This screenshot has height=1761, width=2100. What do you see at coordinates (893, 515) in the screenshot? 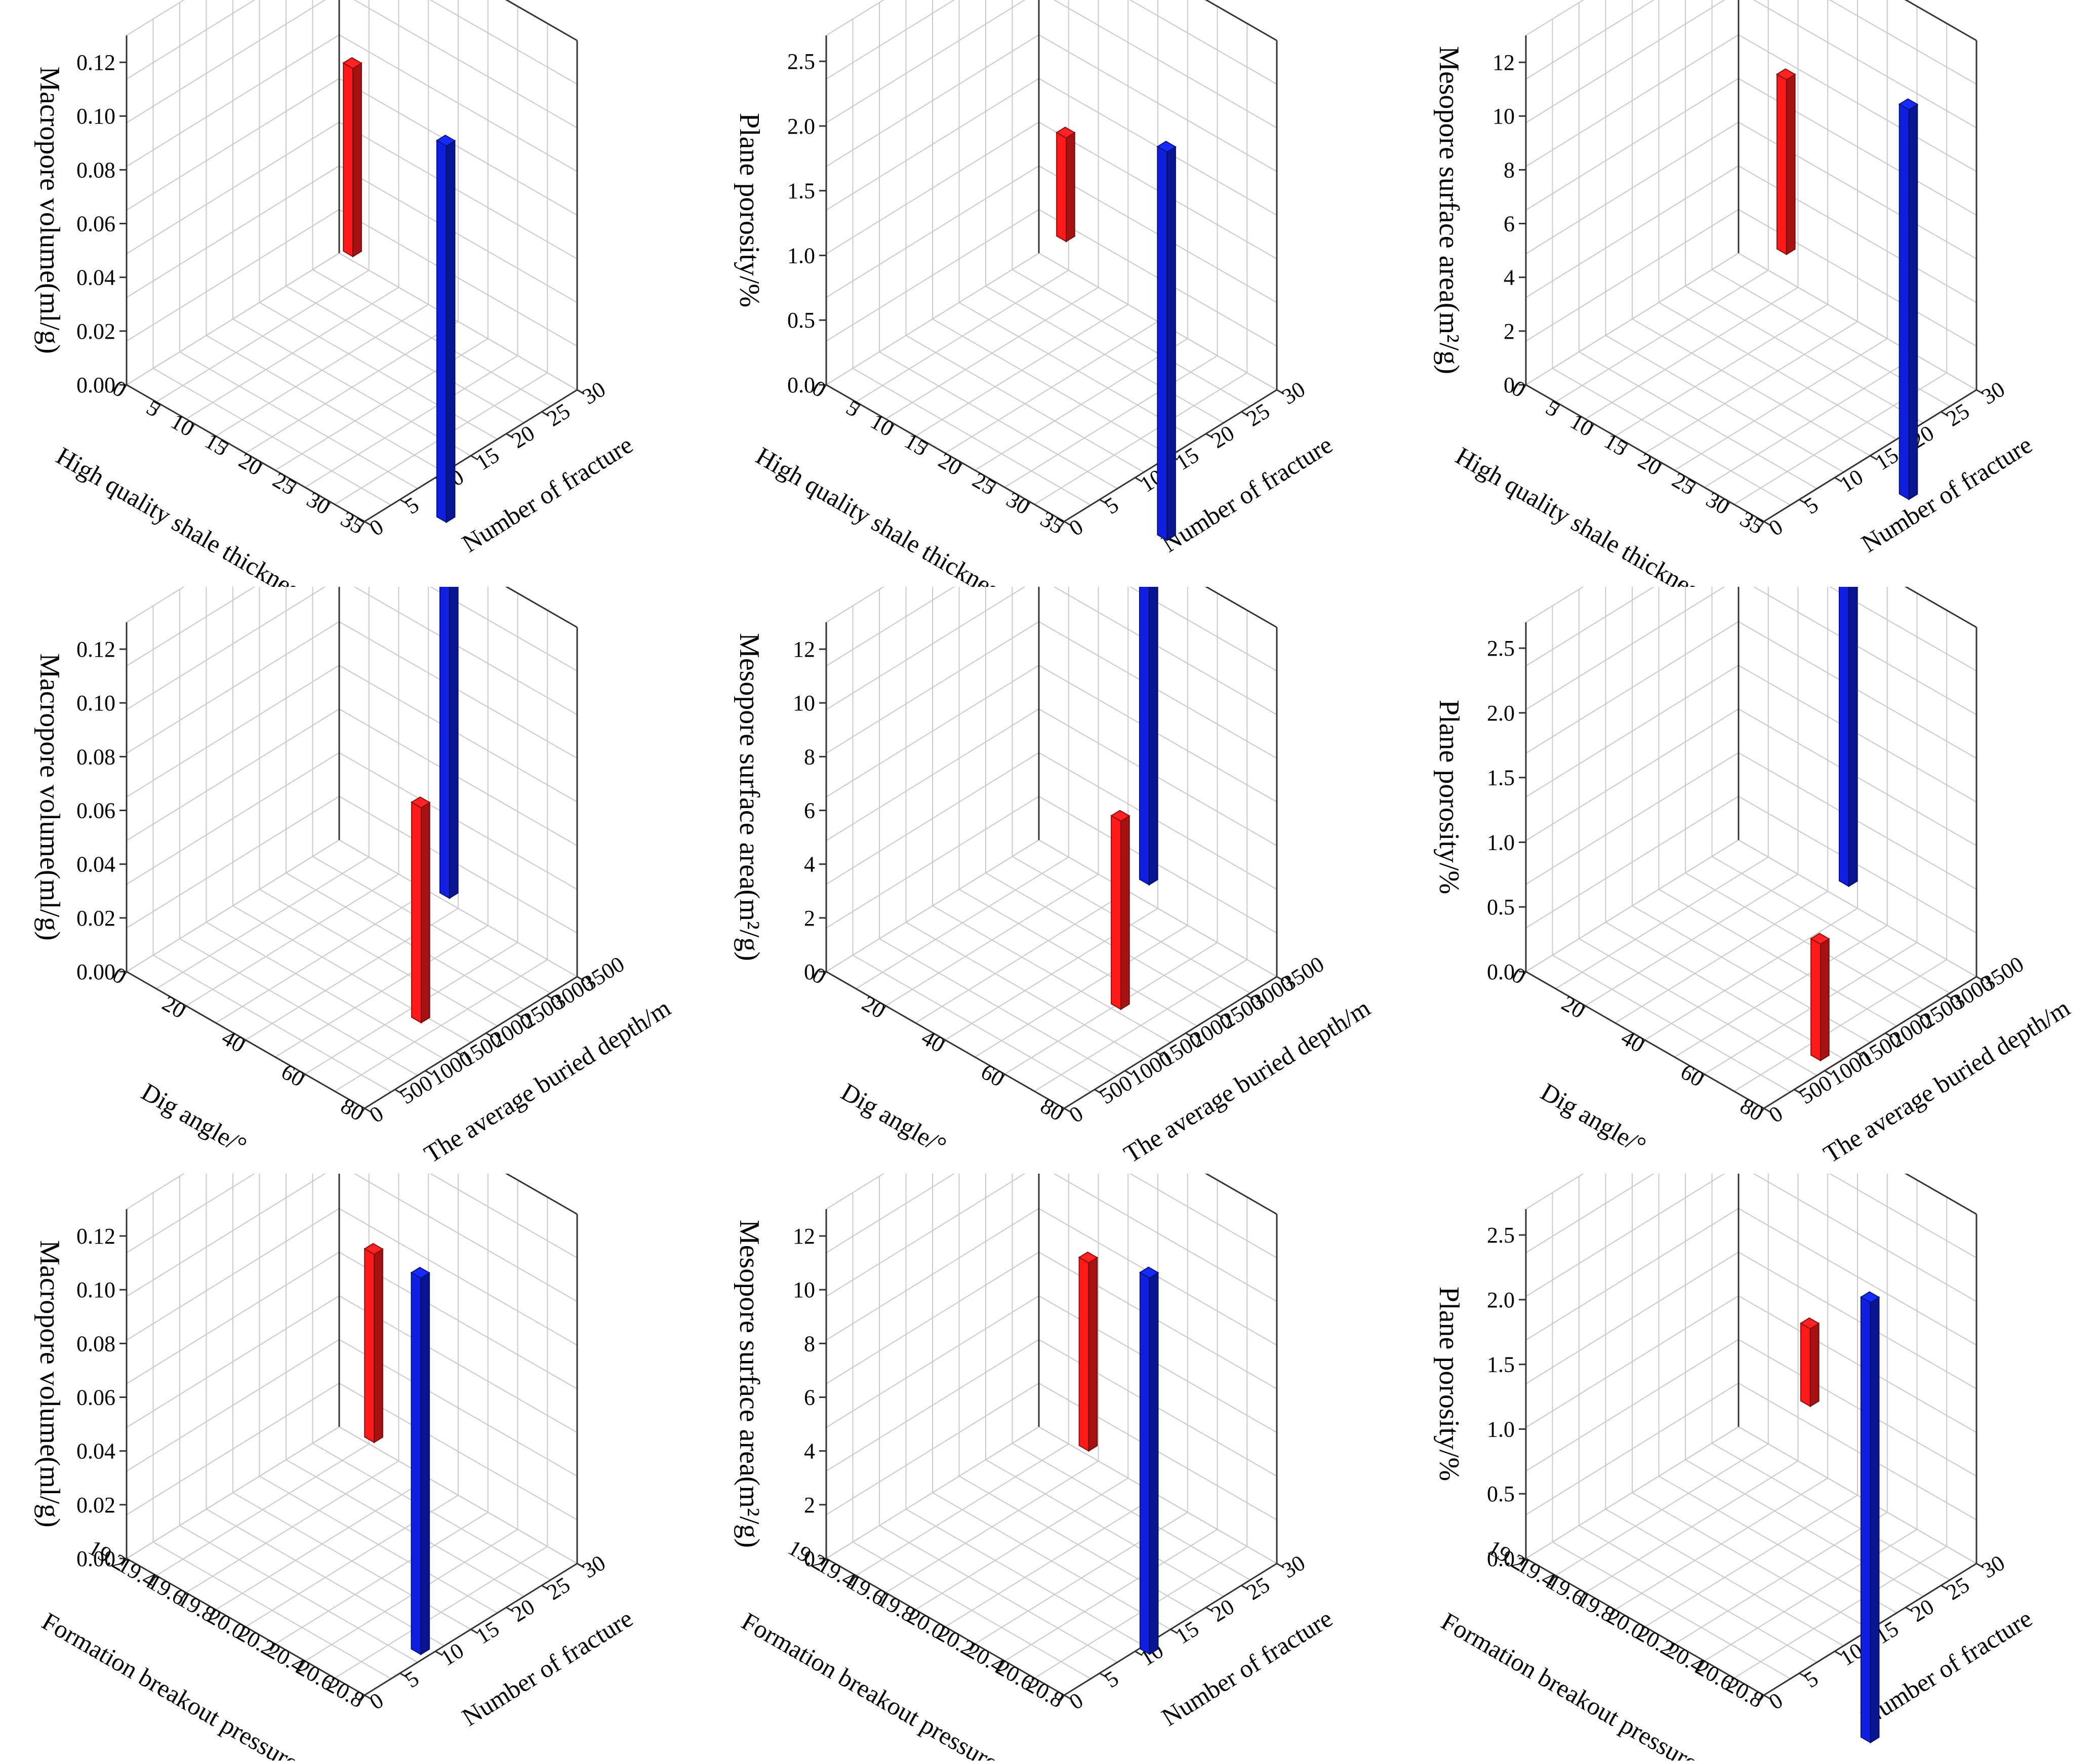
I see `x-axis-label: High quality shale thickness/m` at bounding box center [893, 515].